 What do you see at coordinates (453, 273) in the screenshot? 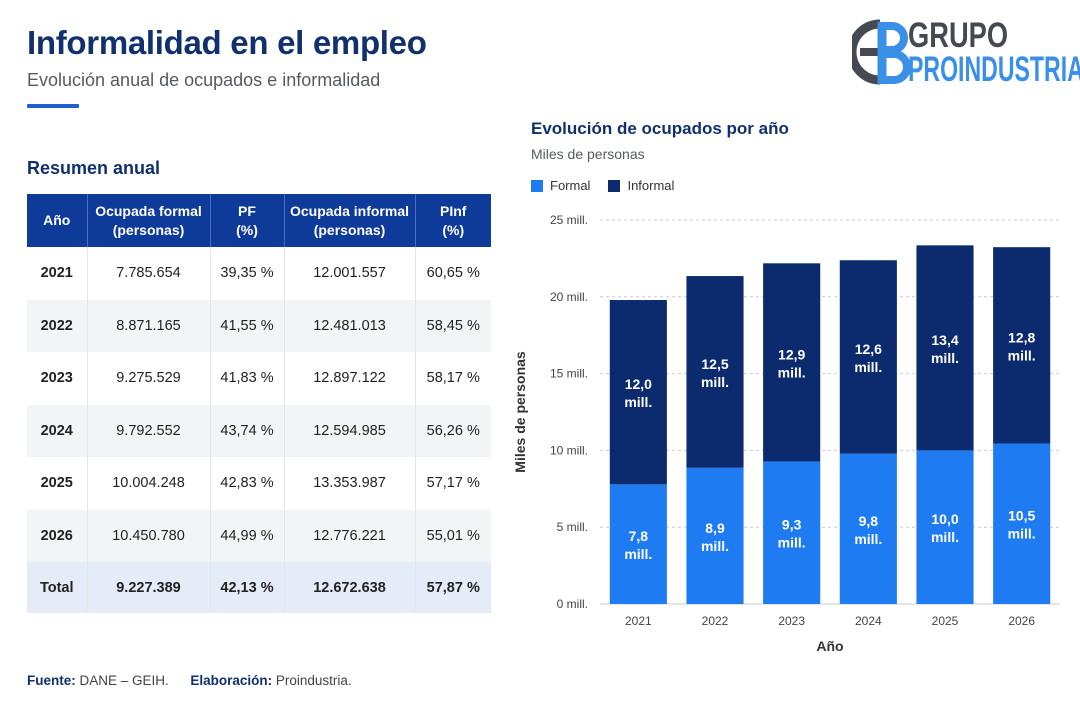
I see `cell-pinf: 60,65 %` at bounding box center [453, 273].